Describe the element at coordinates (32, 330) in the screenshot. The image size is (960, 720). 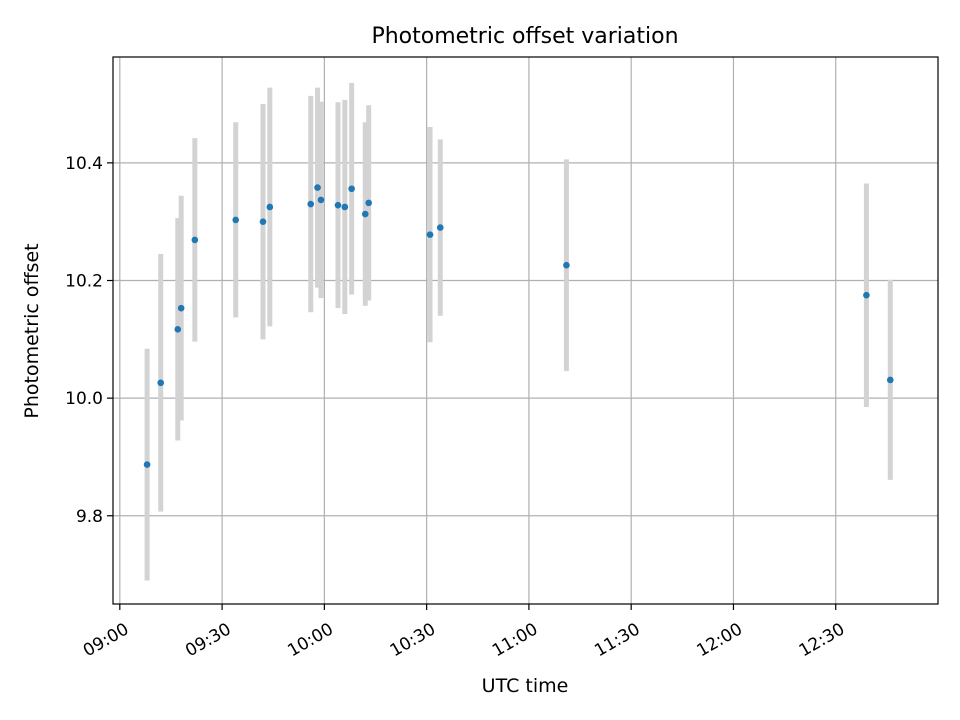
I see `y-axis-label: Photometric offset` at that location.